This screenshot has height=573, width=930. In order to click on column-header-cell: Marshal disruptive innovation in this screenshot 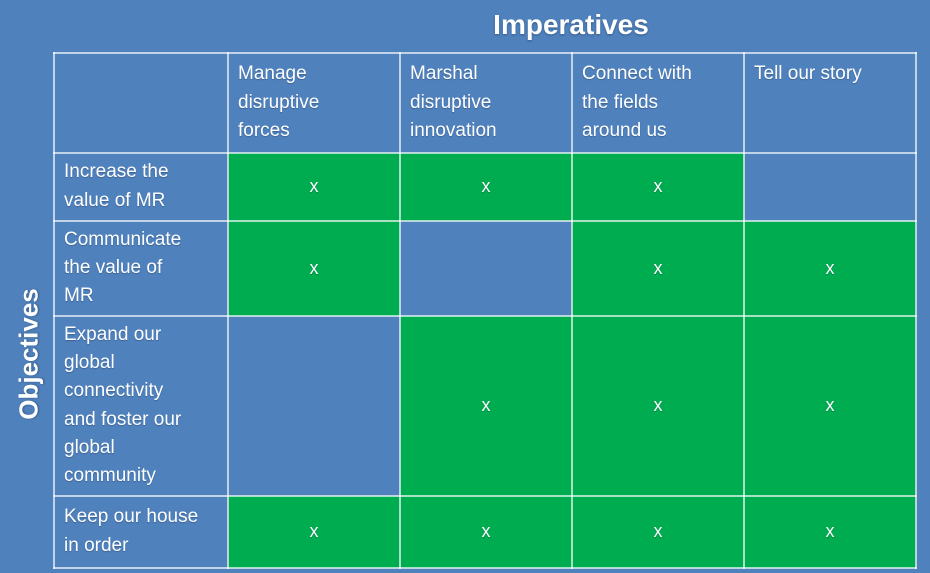, I will do `click(486, 103)`.